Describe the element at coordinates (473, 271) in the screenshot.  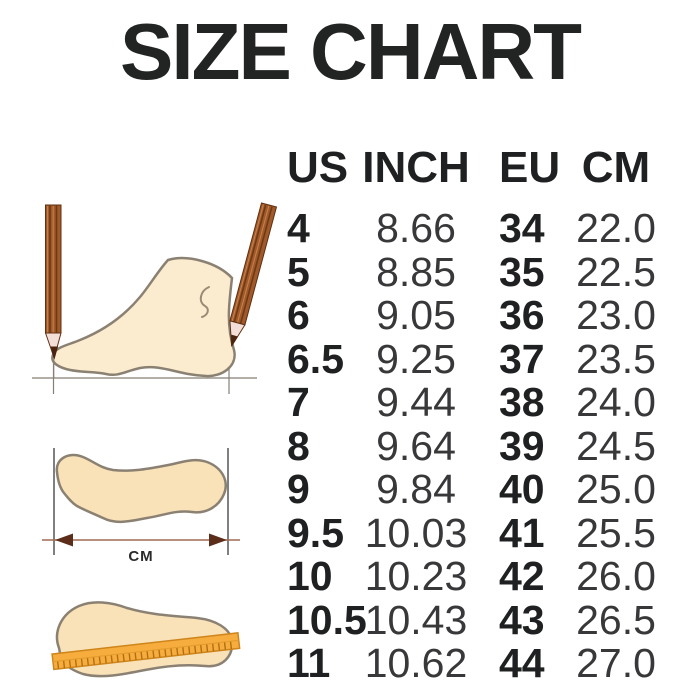
I see `table-row: 5 8.85 35 22.5` at that location.